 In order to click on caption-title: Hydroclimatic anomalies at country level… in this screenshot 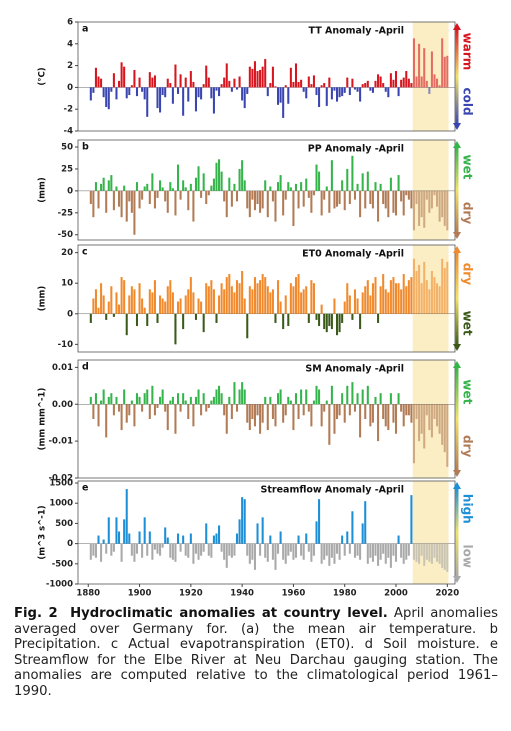, I will do `click(229, 613)`.